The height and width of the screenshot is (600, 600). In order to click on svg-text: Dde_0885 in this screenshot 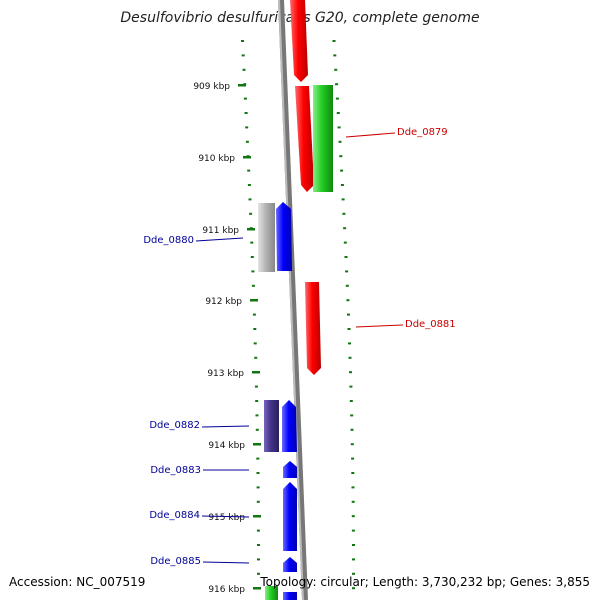, I will do `click(175, 561)`.